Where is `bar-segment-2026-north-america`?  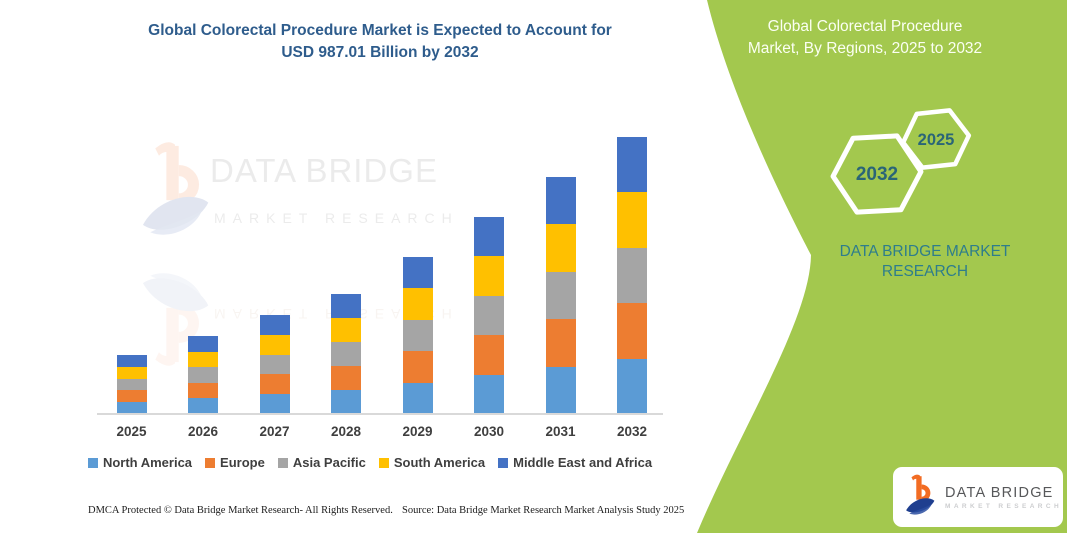 bar-segment-2026-north-america is located at coordinates (203, 406).